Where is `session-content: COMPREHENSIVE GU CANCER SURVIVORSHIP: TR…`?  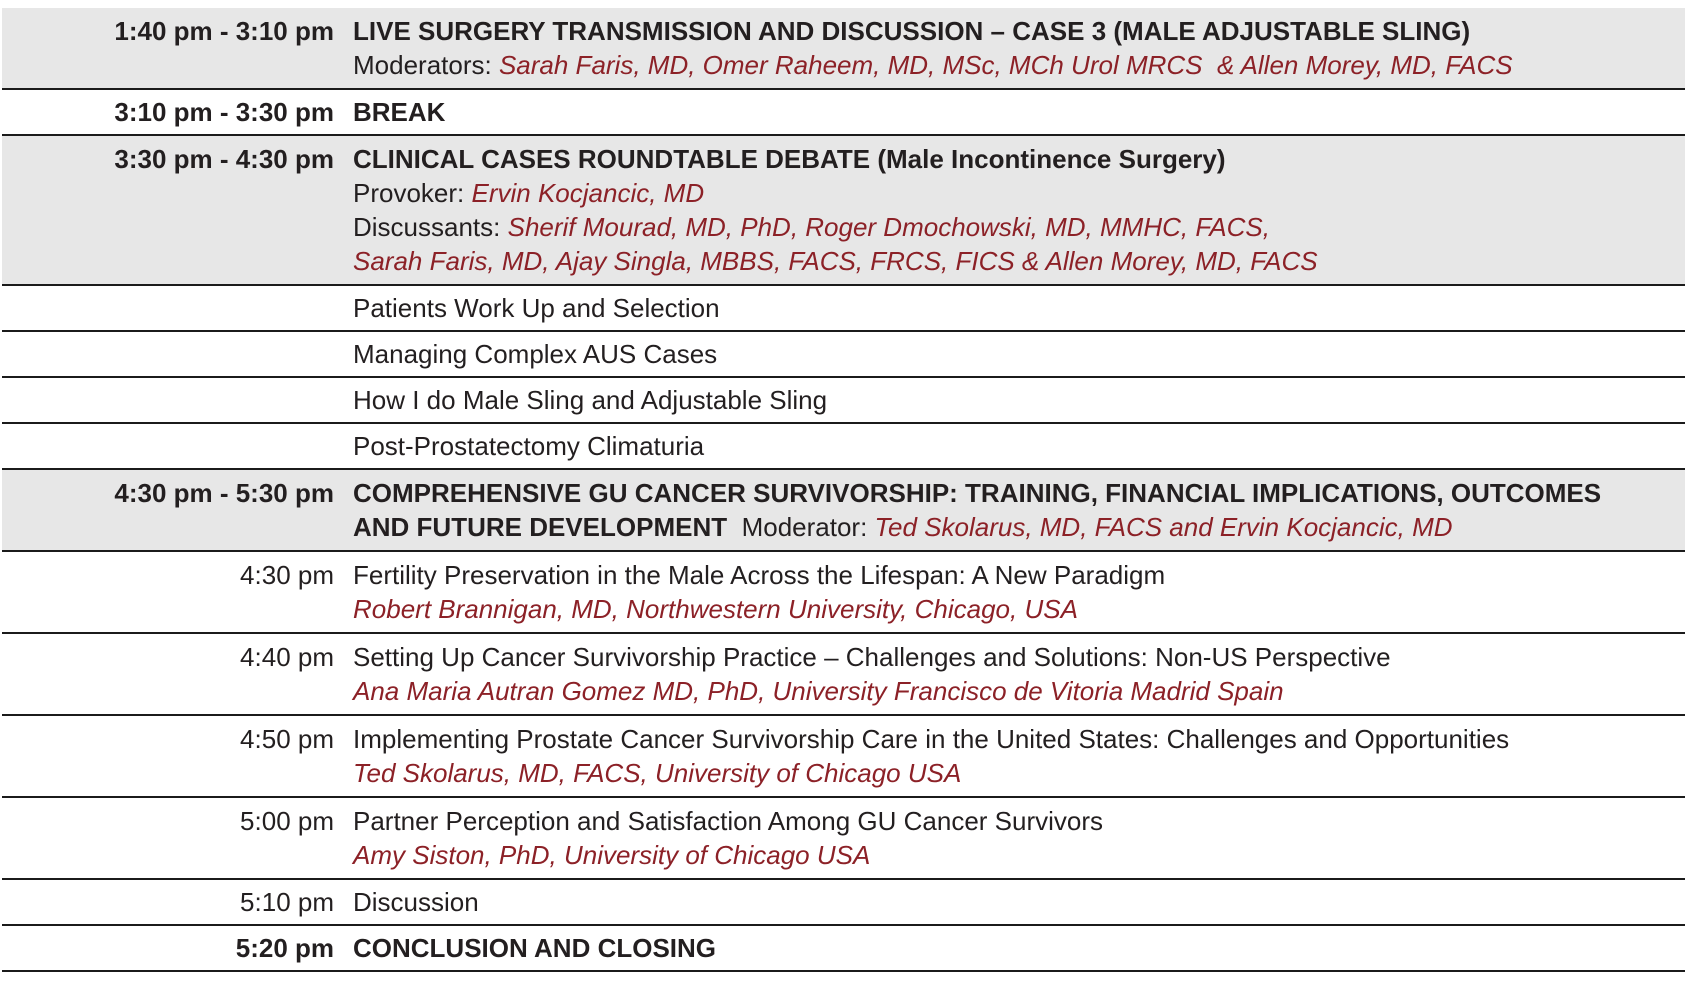 session-content: COMPREHENSIVE GU CANCER SURVIVORSHIP: TR… is located at coordinates (1009, 510).